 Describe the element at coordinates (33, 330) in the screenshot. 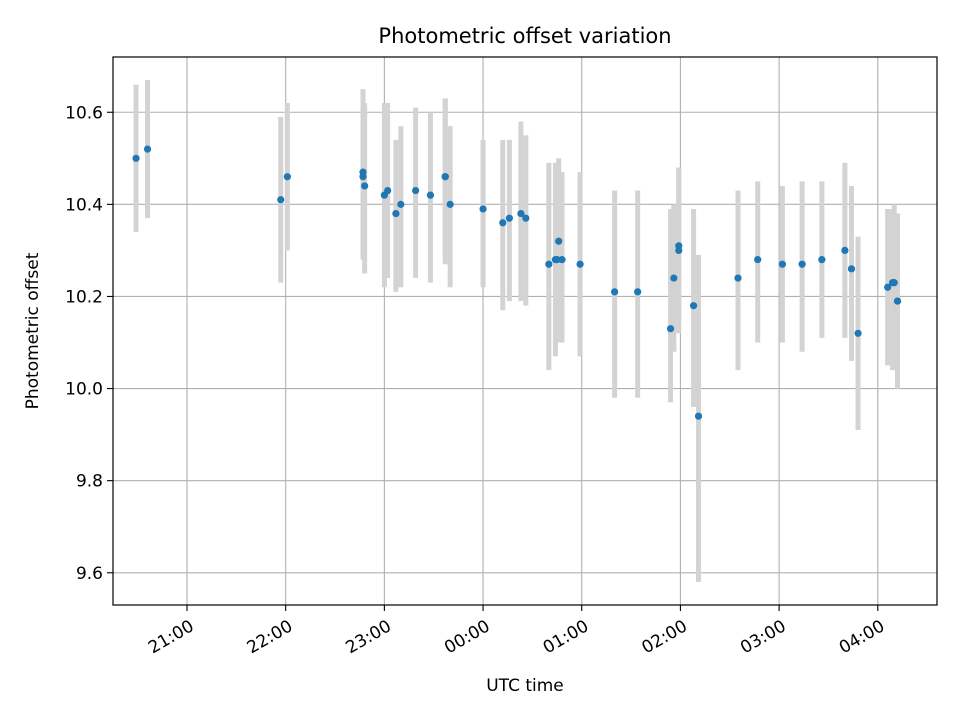

I see `y-axis-label: Photometric offset` at that location.